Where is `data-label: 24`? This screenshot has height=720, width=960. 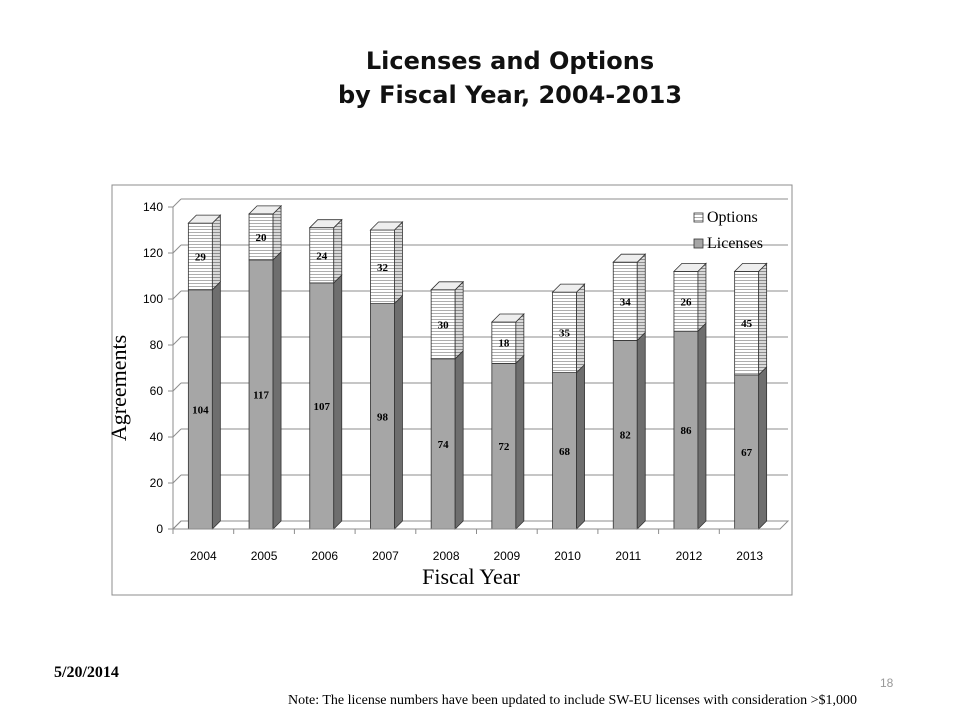 data-label: 24 is located at coordinates (322, 256).